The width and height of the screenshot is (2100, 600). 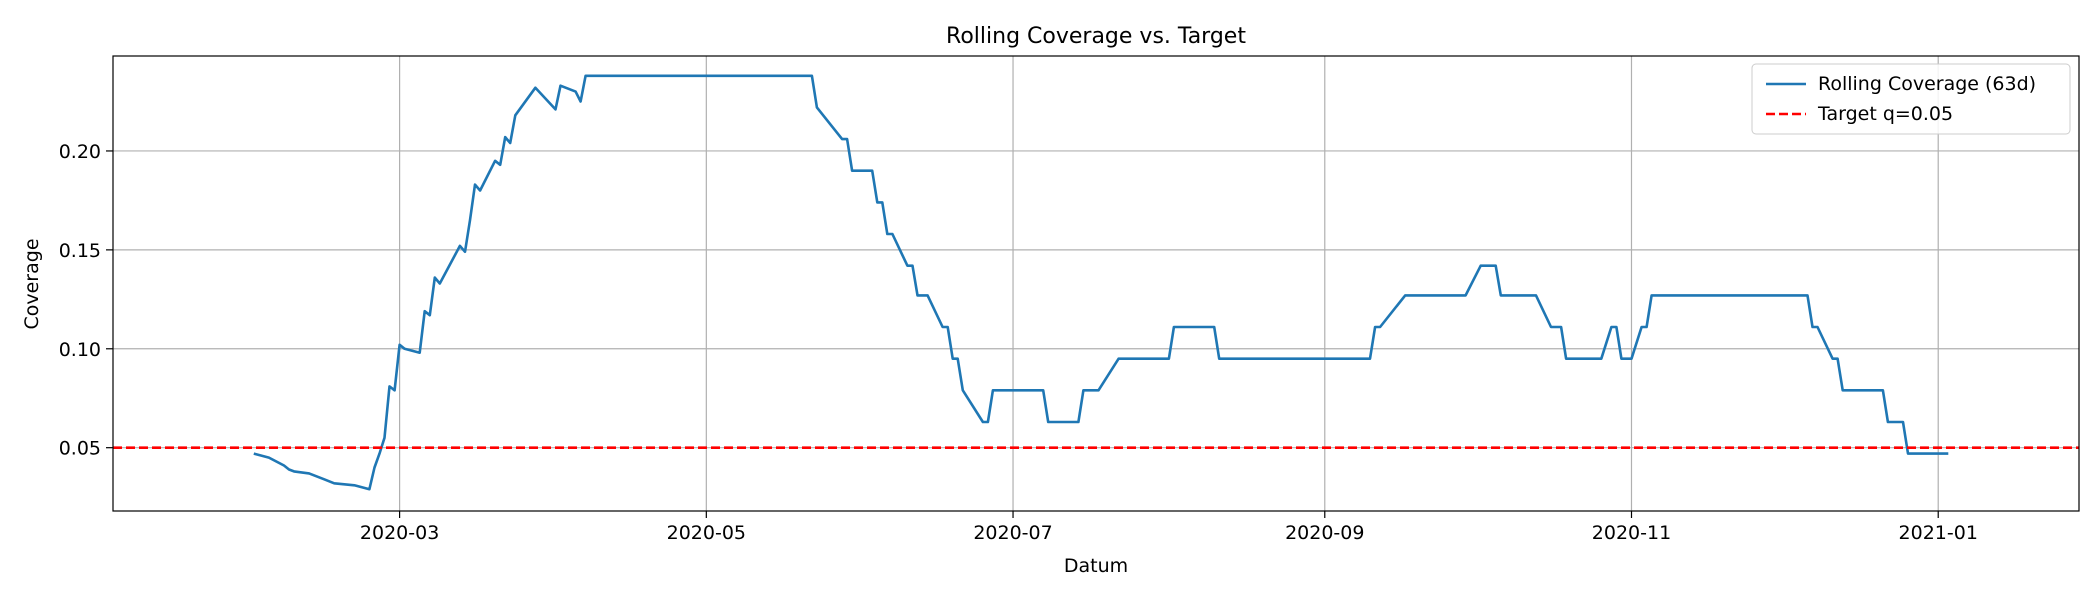 I want to click on y-tick-label: 0.05, so click(x=80, y=449).